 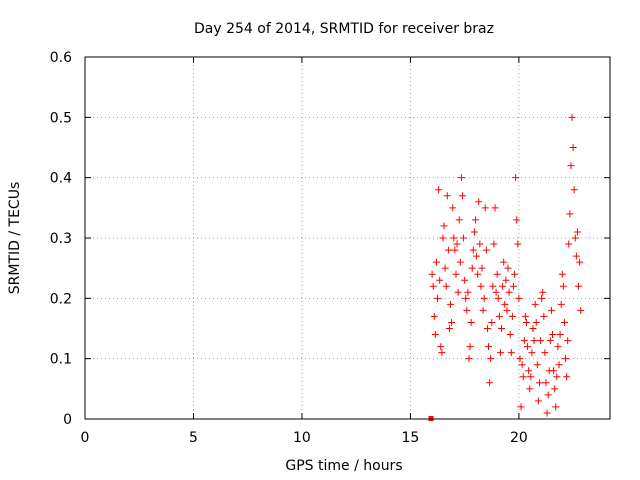 I want to click on y-tick-label: 0.5, so click(x=61, y=118).